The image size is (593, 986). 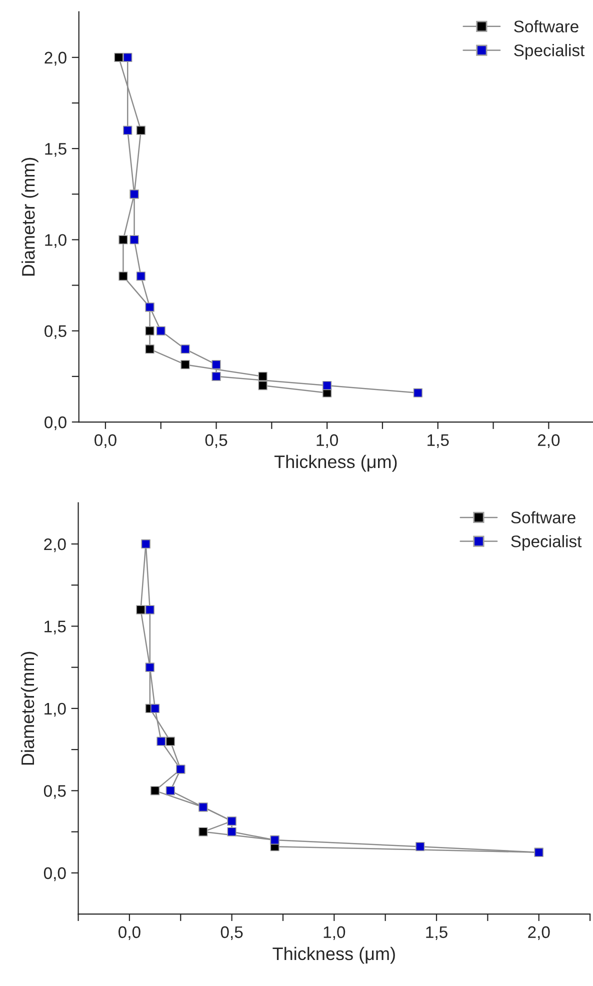 What do you see at coordinates (30, 217) in the screenshot?
I see `y-axis-title: Diameter (mm)` at bounding box center [30, 217].